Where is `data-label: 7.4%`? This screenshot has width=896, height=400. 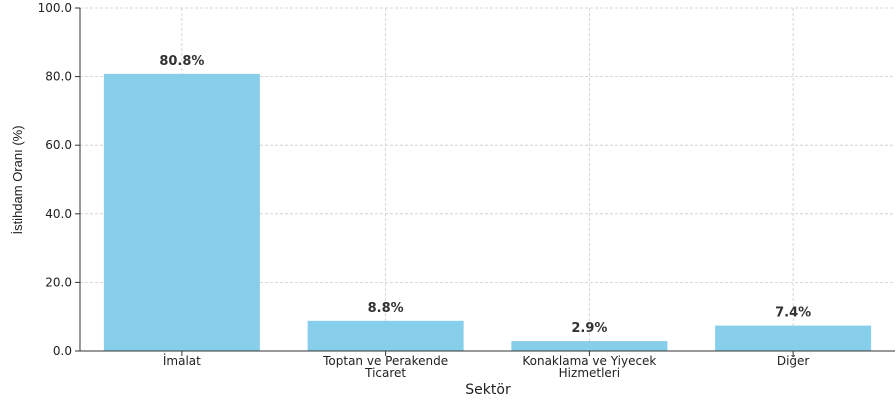
data-label: 7.4% is located at coordinates (793, 313).